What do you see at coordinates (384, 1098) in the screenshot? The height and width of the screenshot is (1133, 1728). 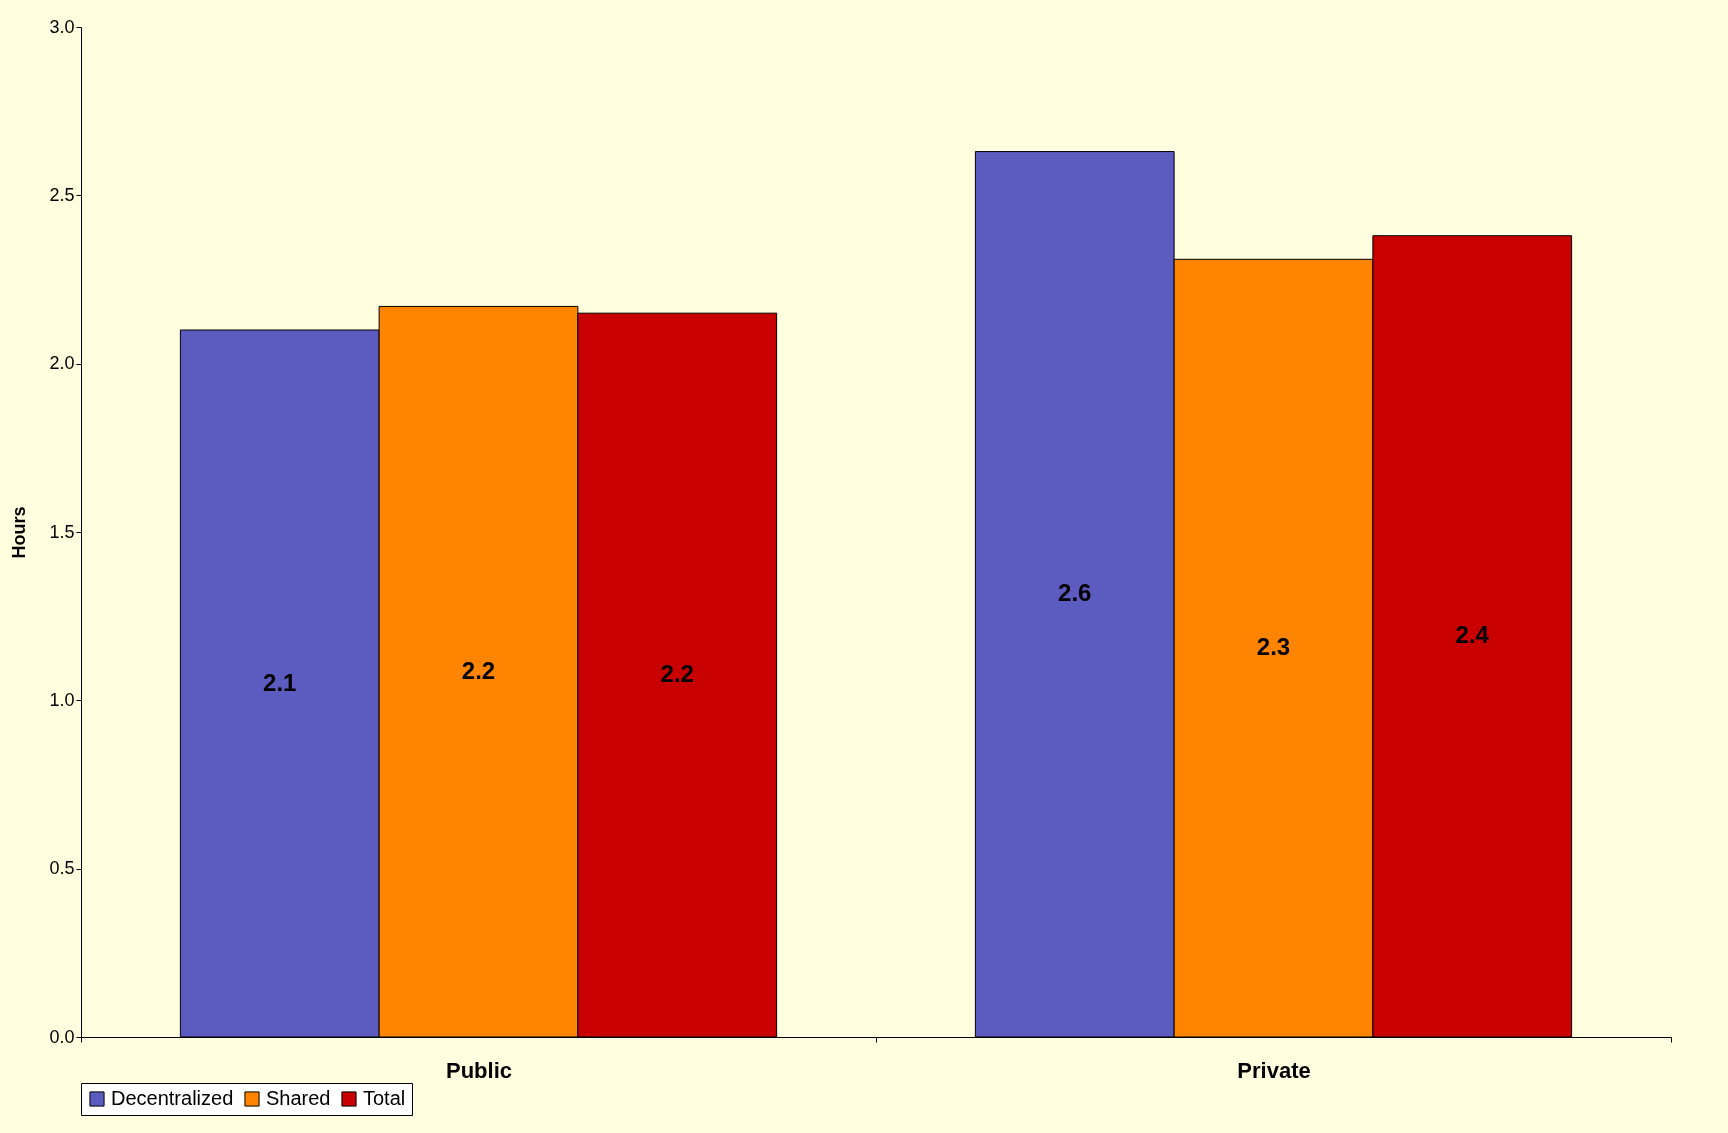 I see `legend-label: Total` at bounding box center [384, 1098].